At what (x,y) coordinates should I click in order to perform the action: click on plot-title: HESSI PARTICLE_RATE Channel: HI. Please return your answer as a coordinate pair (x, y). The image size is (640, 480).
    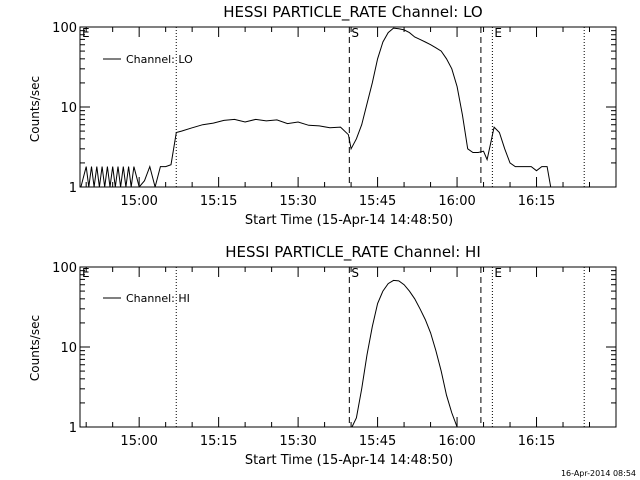
    Looking at the image, I should click on (353, 252).